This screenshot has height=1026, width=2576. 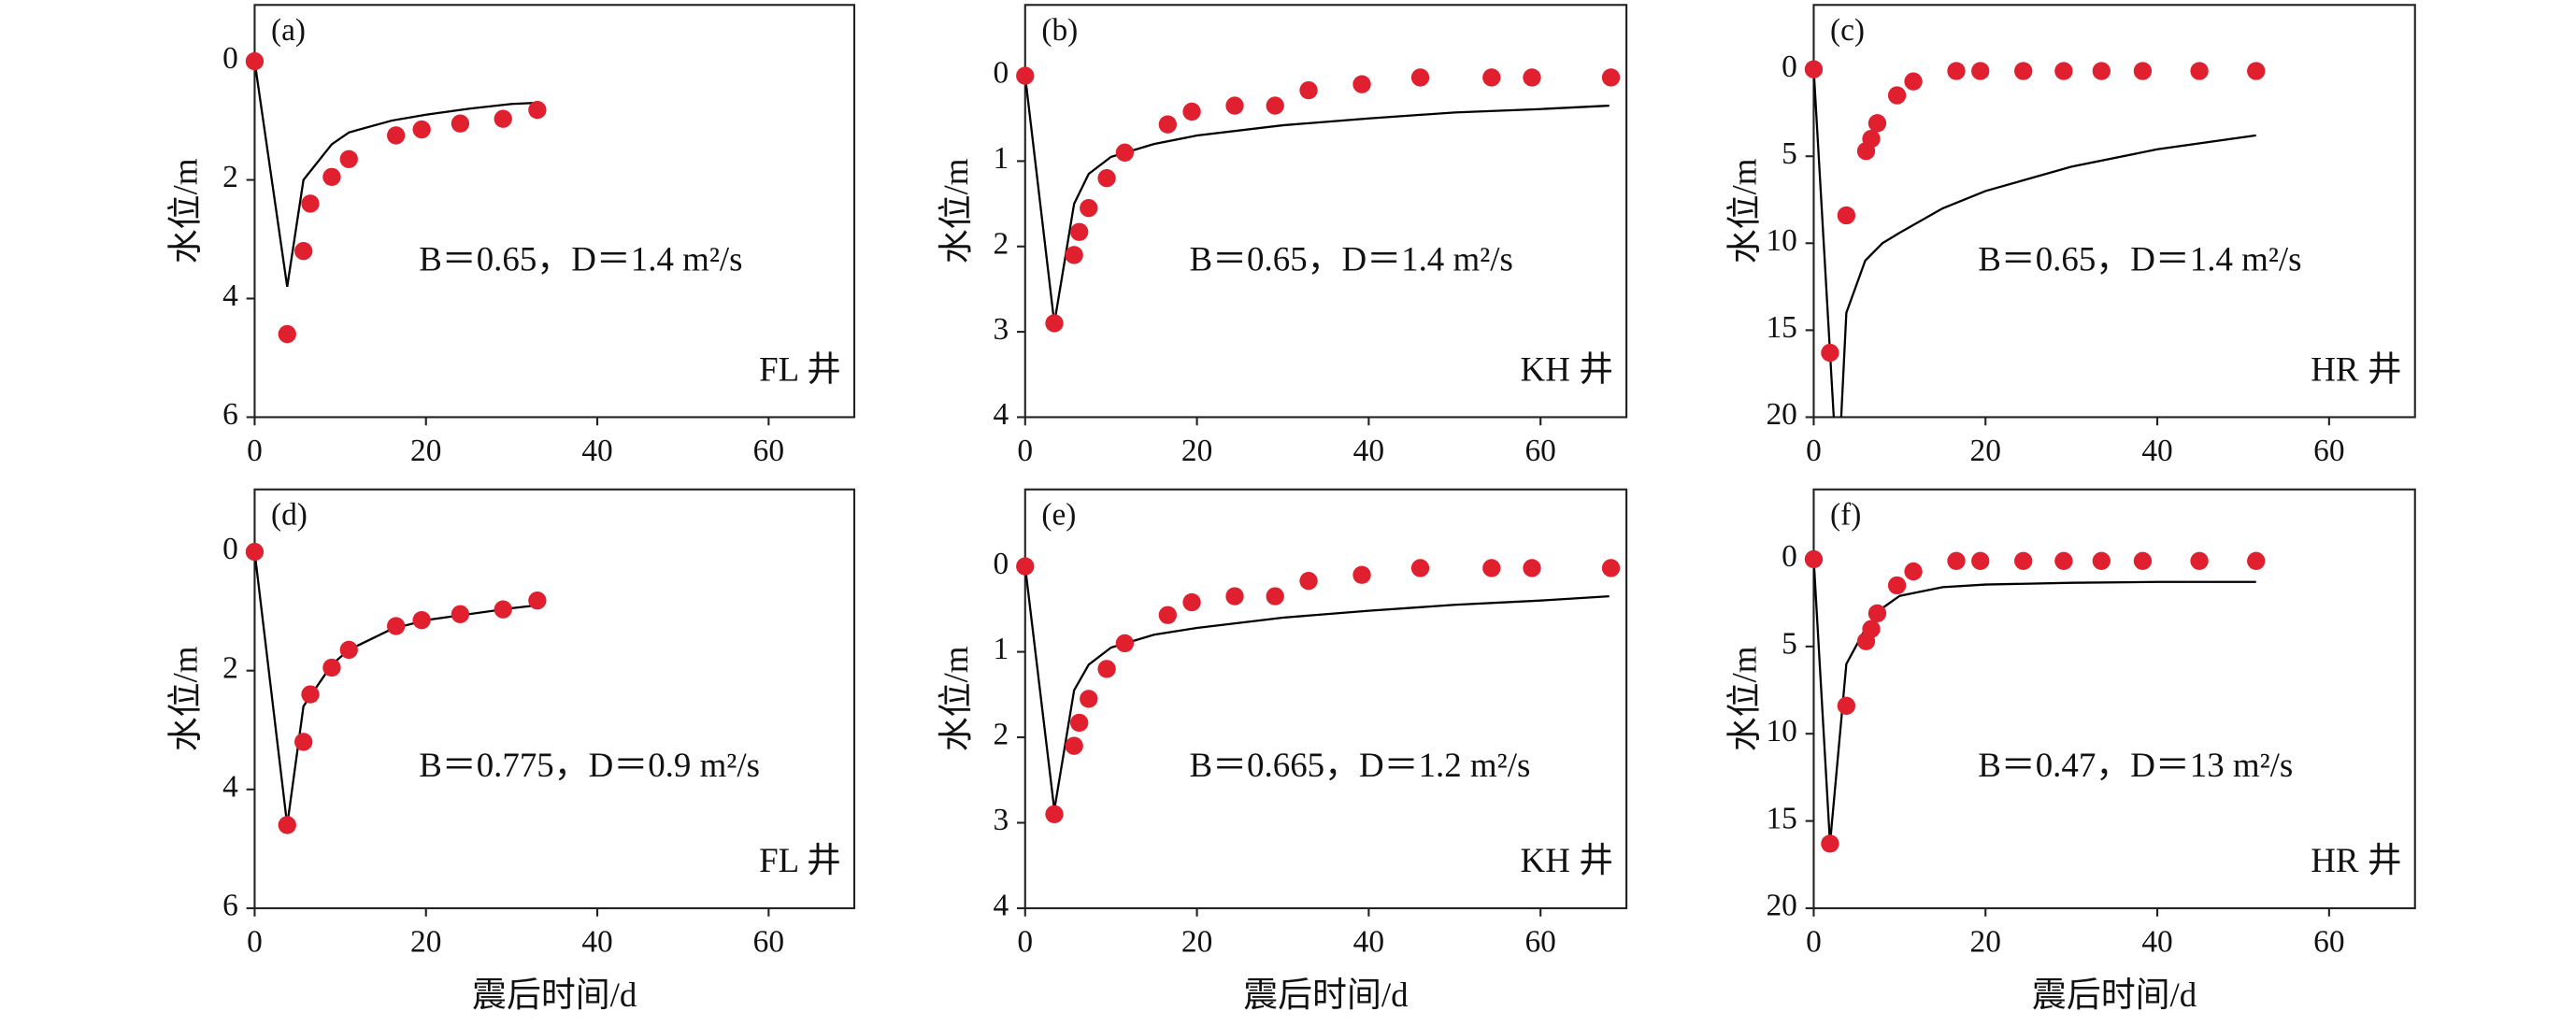 I want to click on y-tick-label: 1, so click(x=1001, y=649).